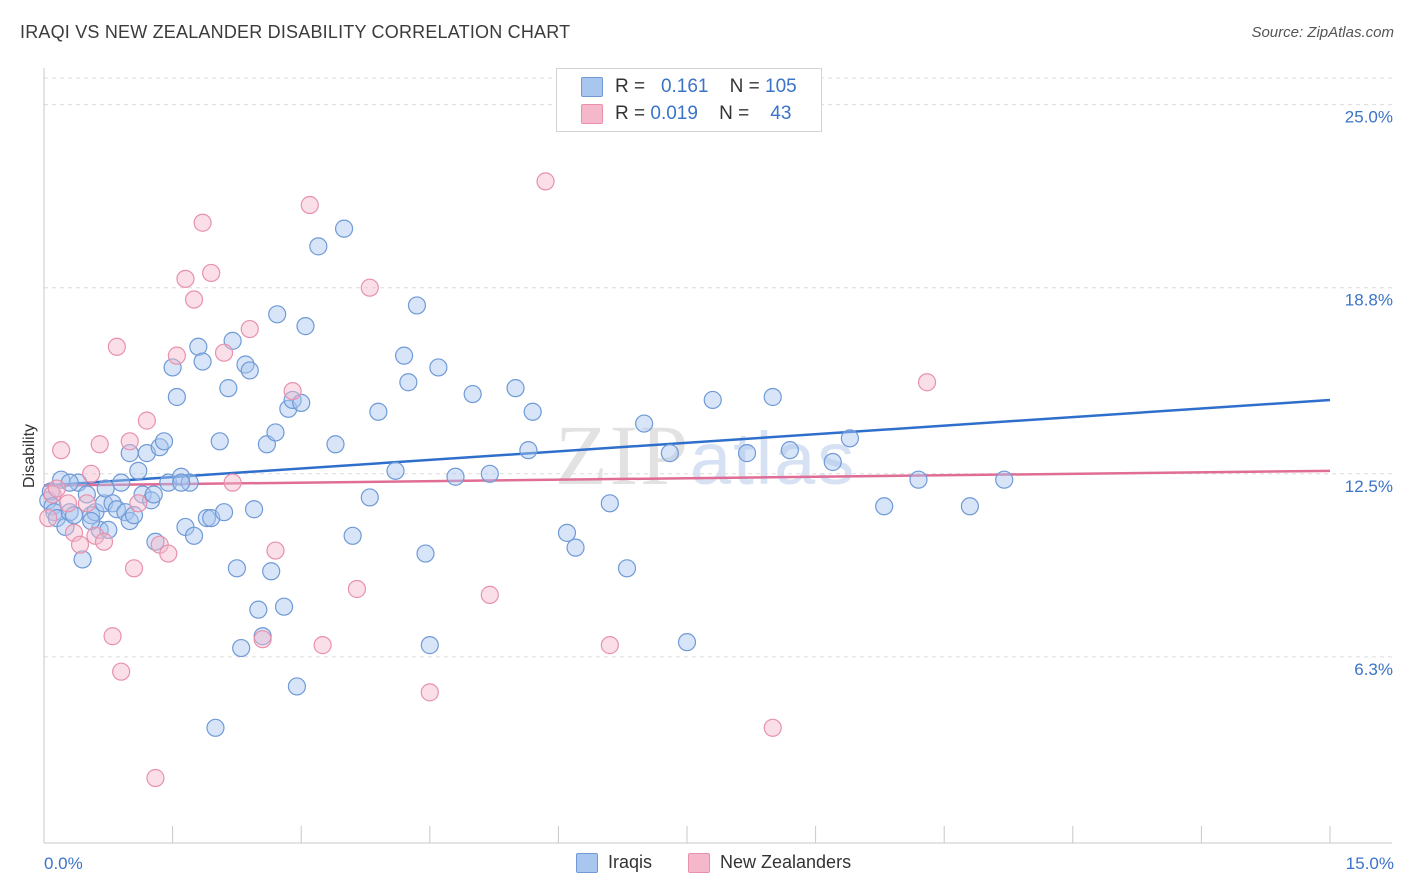  What do you see at coordinates (689, 100) in the screenshot?
I see `legend: R = 0.161 N = 105 R = 0.019 N = 43` at bounding box center [689, 100].